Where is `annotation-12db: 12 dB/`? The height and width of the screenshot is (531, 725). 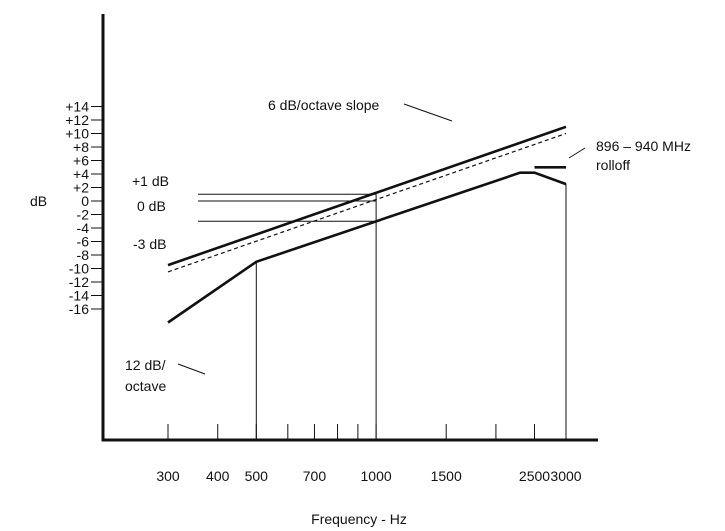 annotation-12db: 12 dB/ is located at coordinates (145, 365).